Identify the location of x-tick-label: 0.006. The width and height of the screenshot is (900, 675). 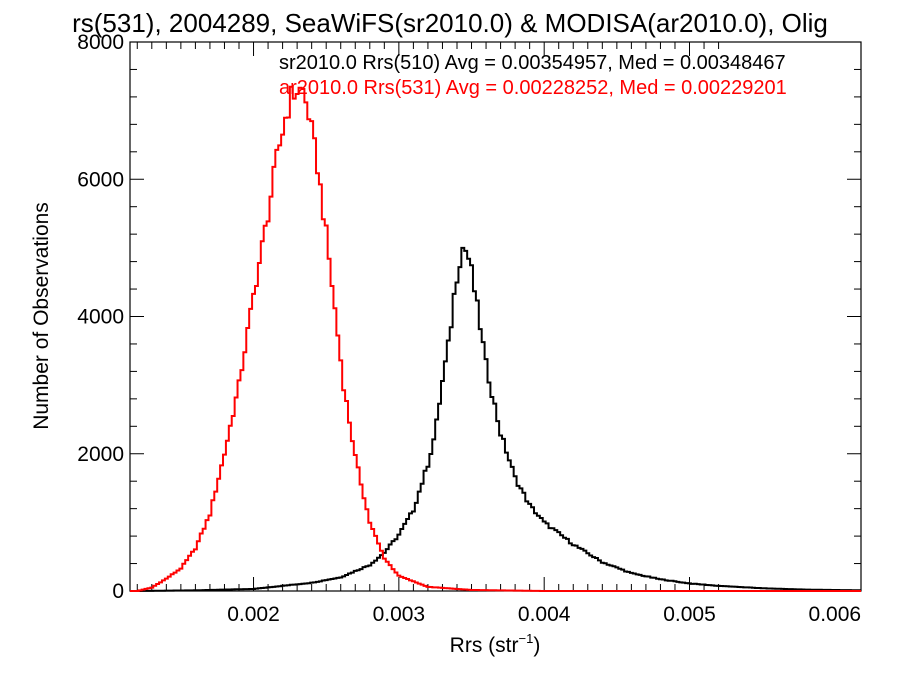
(835, 614).